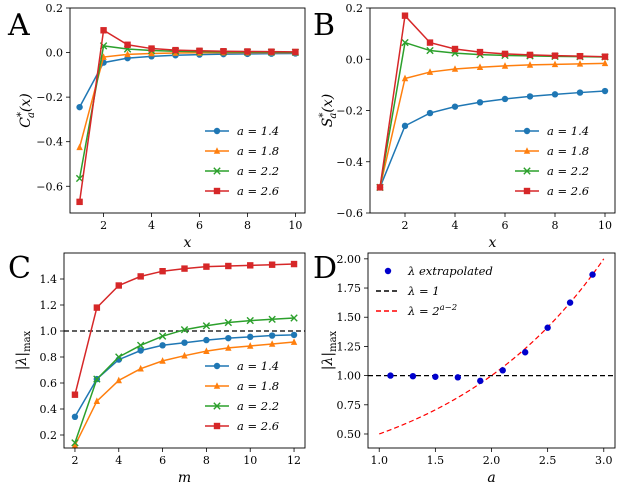 Image resolution: width=623 pixels, height=485 pixels. I want to click on x-axis-label: a, so click(491, 477).